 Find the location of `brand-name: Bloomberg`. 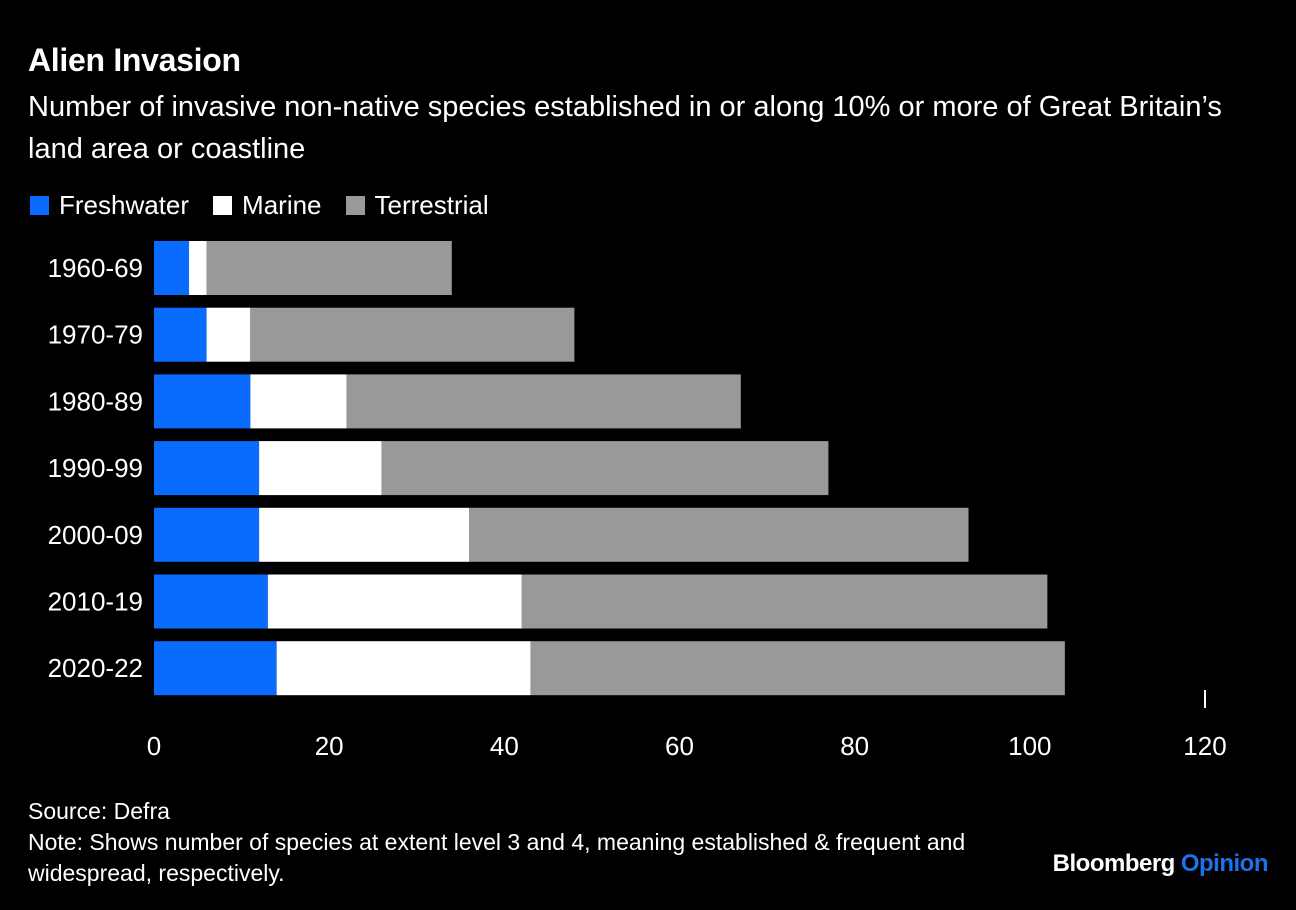

brand-name: Bloomberg is located at coordinates (1114, 863).